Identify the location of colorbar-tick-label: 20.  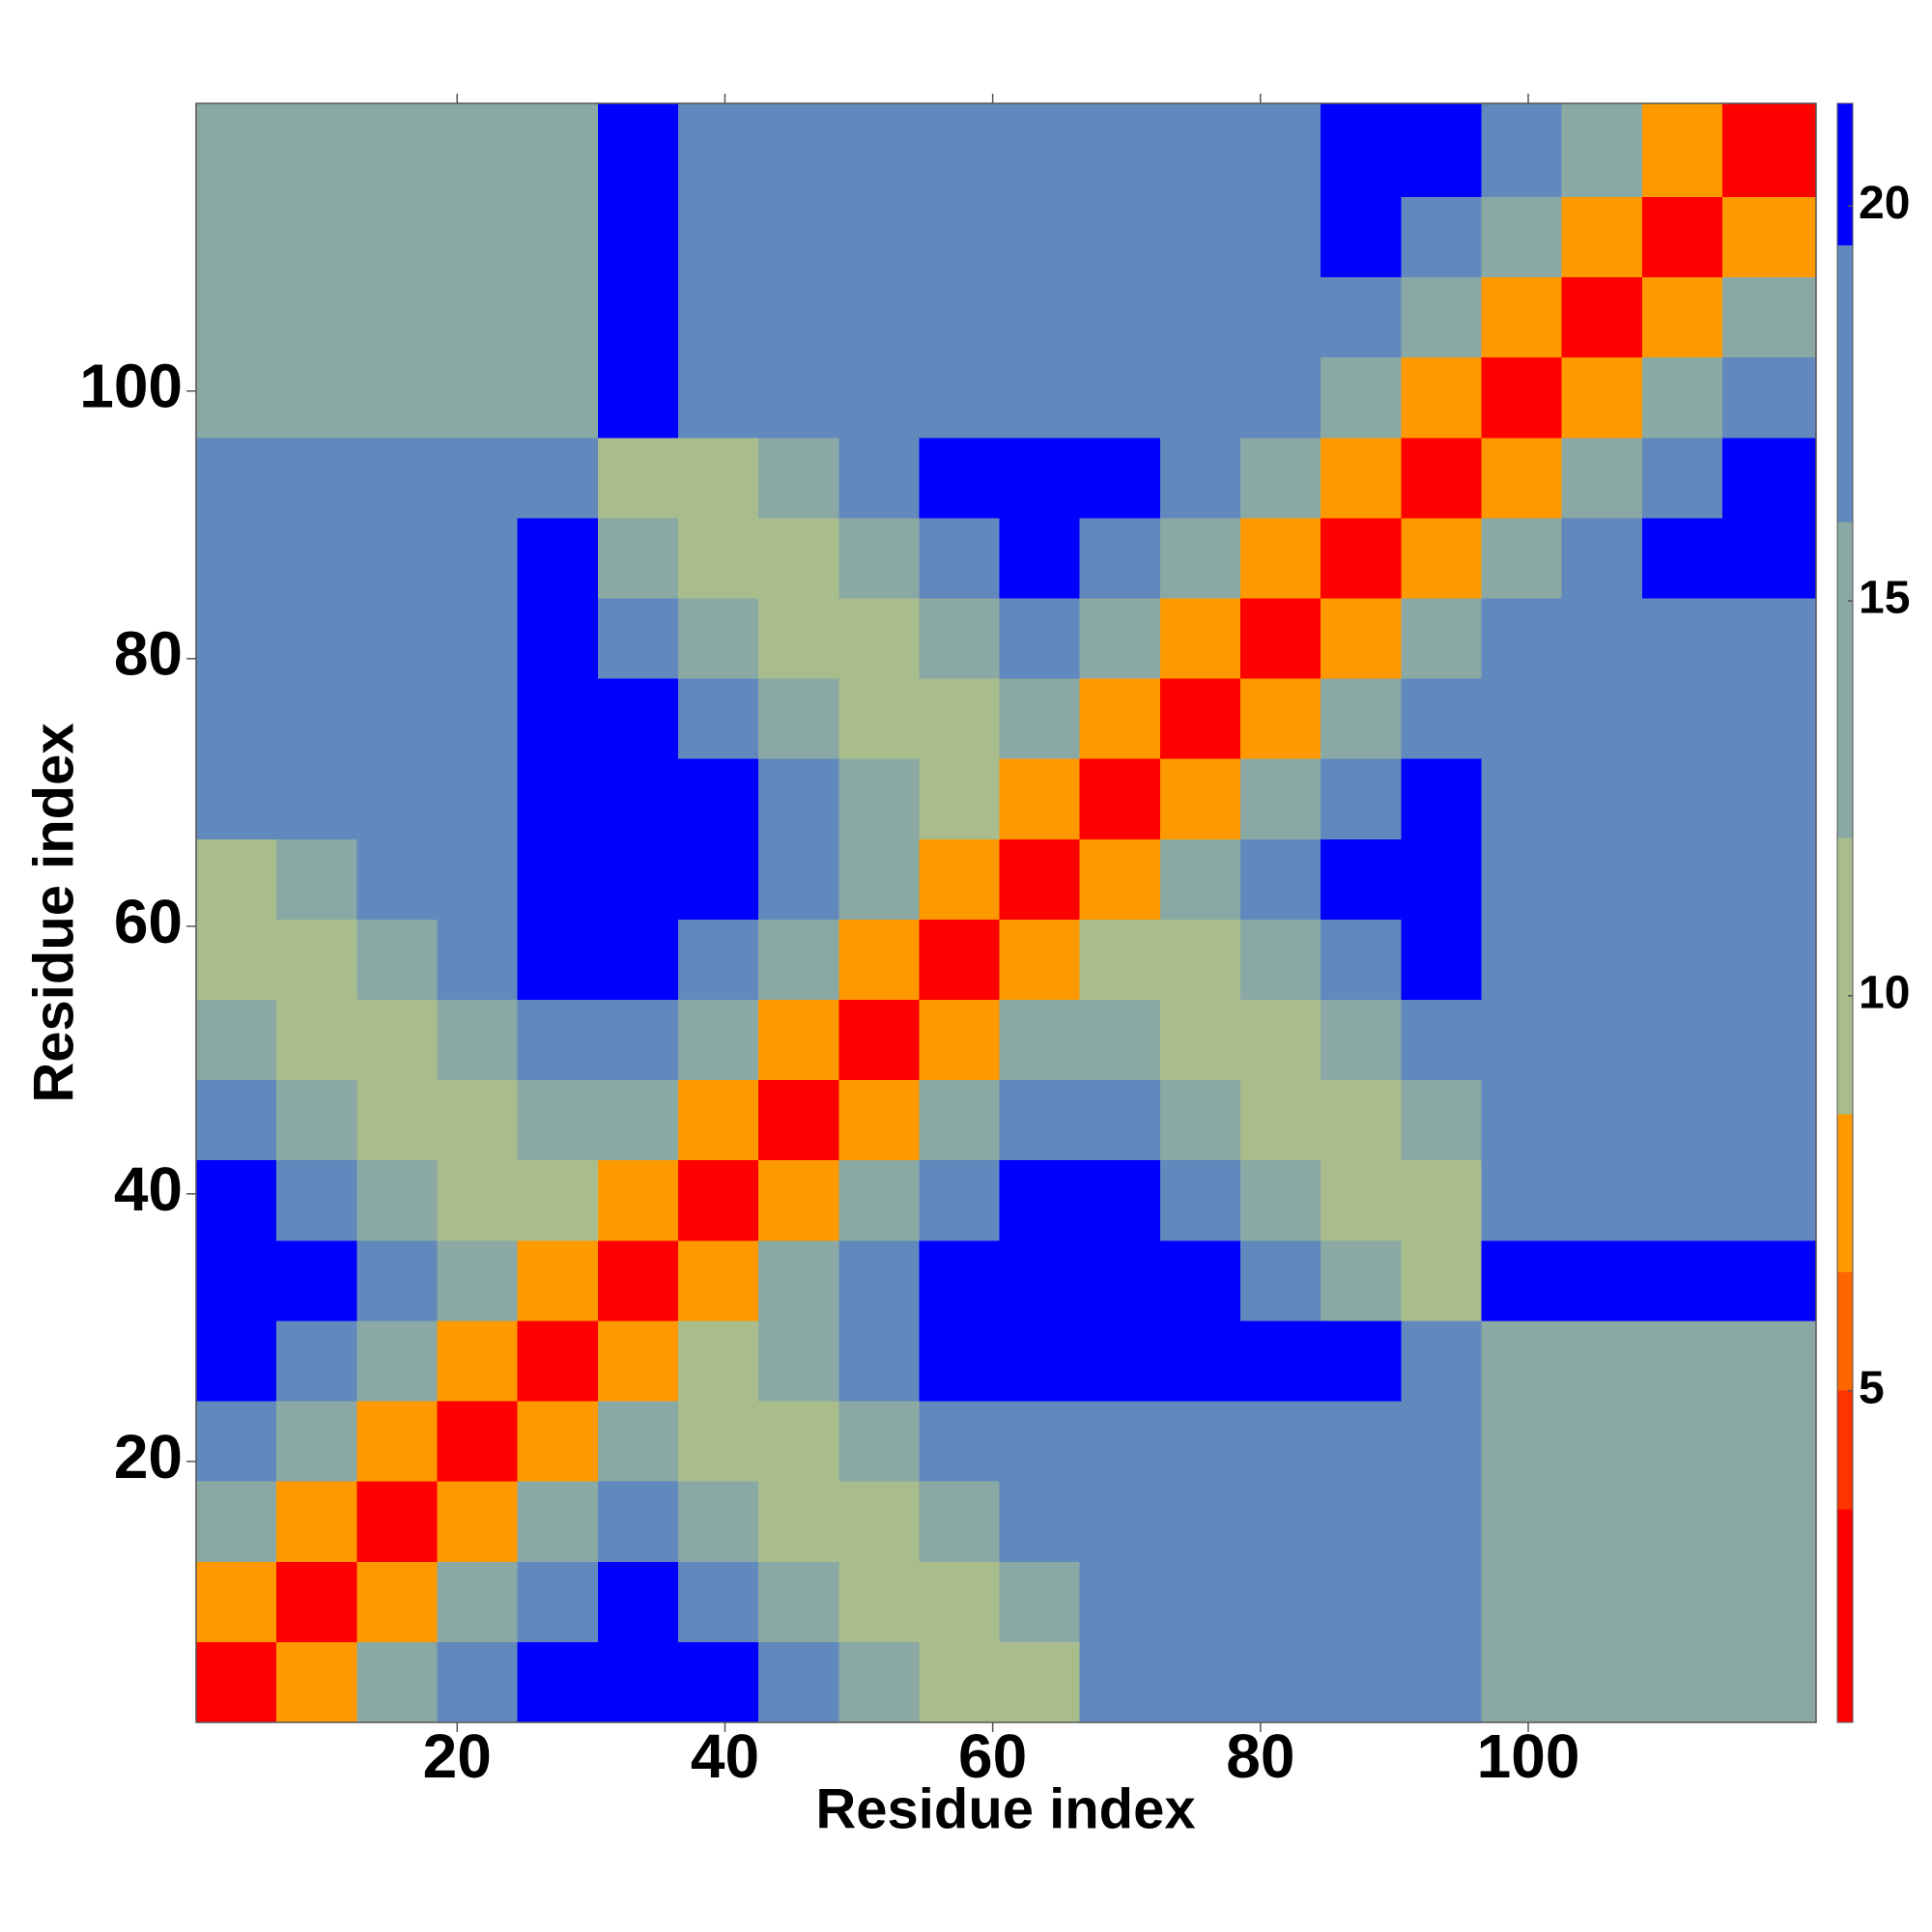
(1884, 203).